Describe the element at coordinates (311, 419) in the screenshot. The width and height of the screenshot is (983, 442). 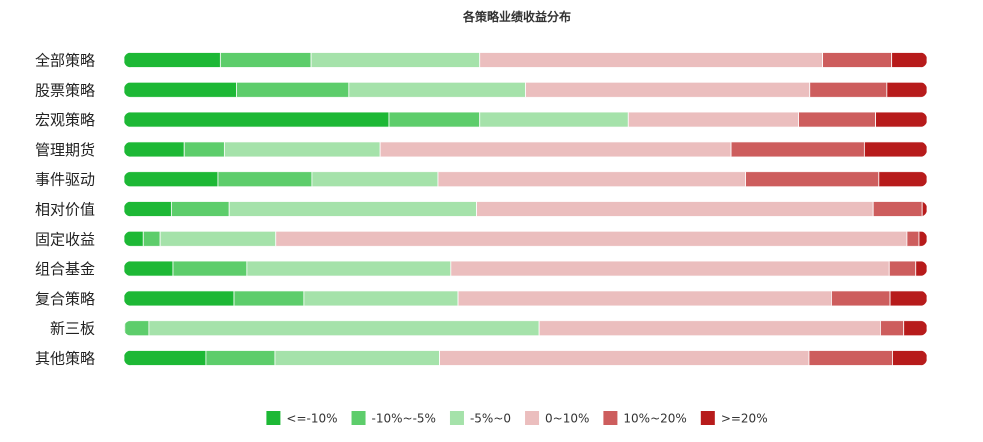
I see `legend-label: <=-10%` at that location.